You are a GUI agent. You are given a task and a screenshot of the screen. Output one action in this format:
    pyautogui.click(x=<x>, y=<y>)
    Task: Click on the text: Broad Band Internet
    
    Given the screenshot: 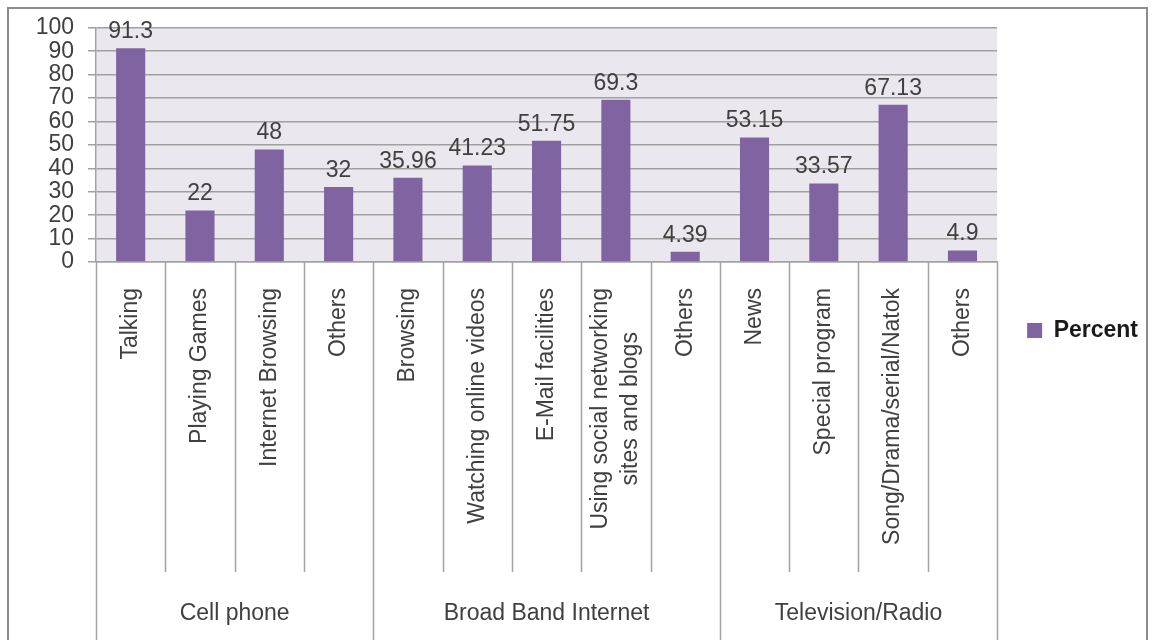 What is the action you would take?
    pyautogui.click(x=547, y=612)
    